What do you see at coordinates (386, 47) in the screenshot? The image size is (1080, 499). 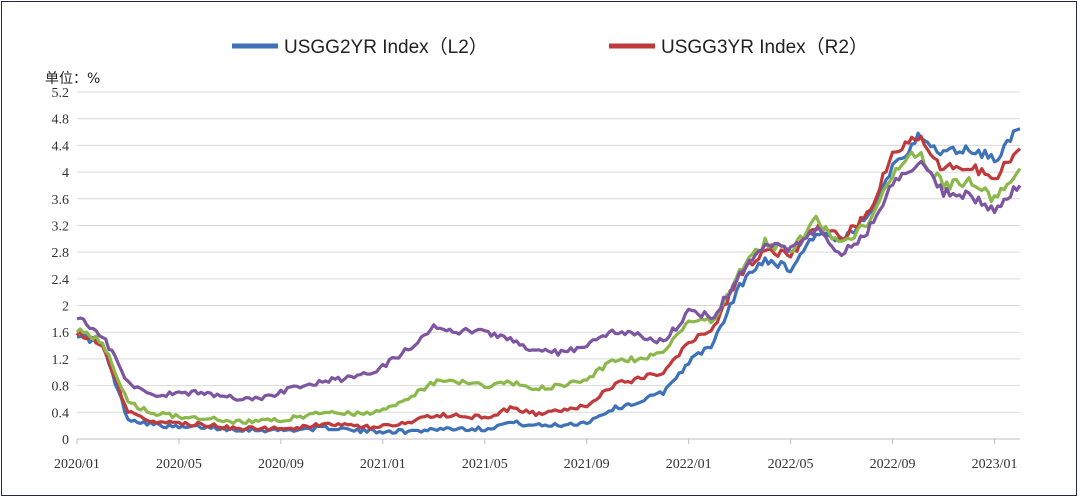 I see `legend-label-usgg2yr: USGG2YR Index（L2）` at bounding box center [386, 47].